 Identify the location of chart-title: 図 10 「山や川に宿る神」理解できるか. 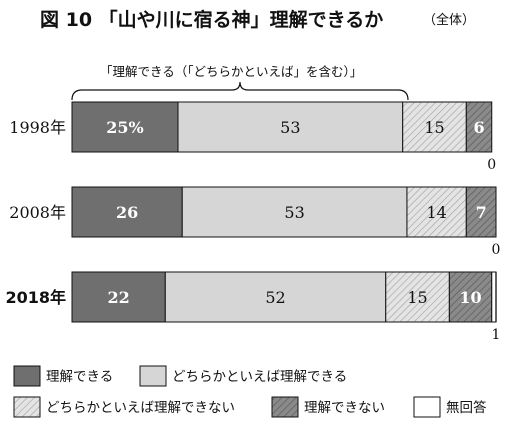
(211, 19).